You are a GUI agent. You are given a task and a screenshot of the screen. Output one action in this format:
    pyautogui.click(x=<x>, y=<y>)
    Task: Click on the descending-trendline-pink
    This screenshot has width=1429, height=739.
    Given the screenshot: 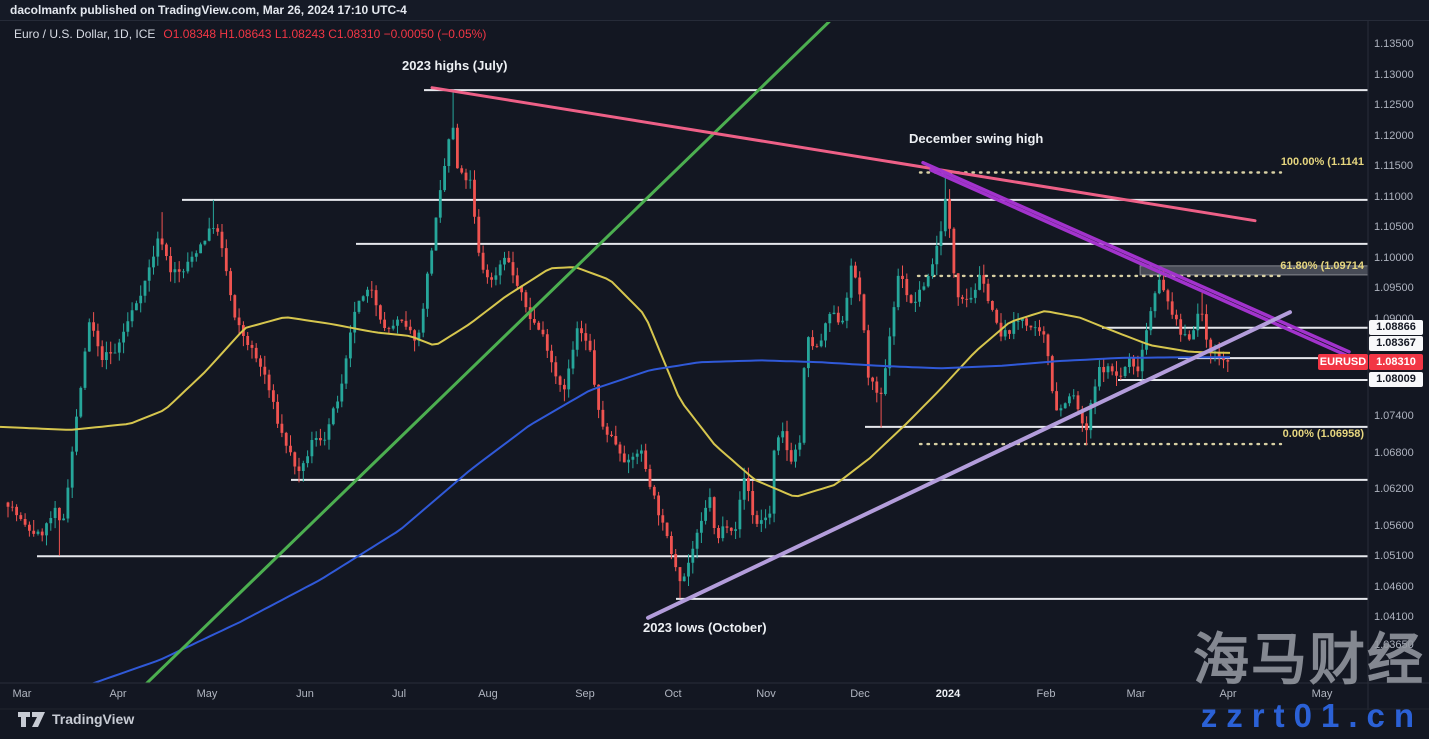 What is the action you would take?
    pyautogui.click(x=843, y=154)
    